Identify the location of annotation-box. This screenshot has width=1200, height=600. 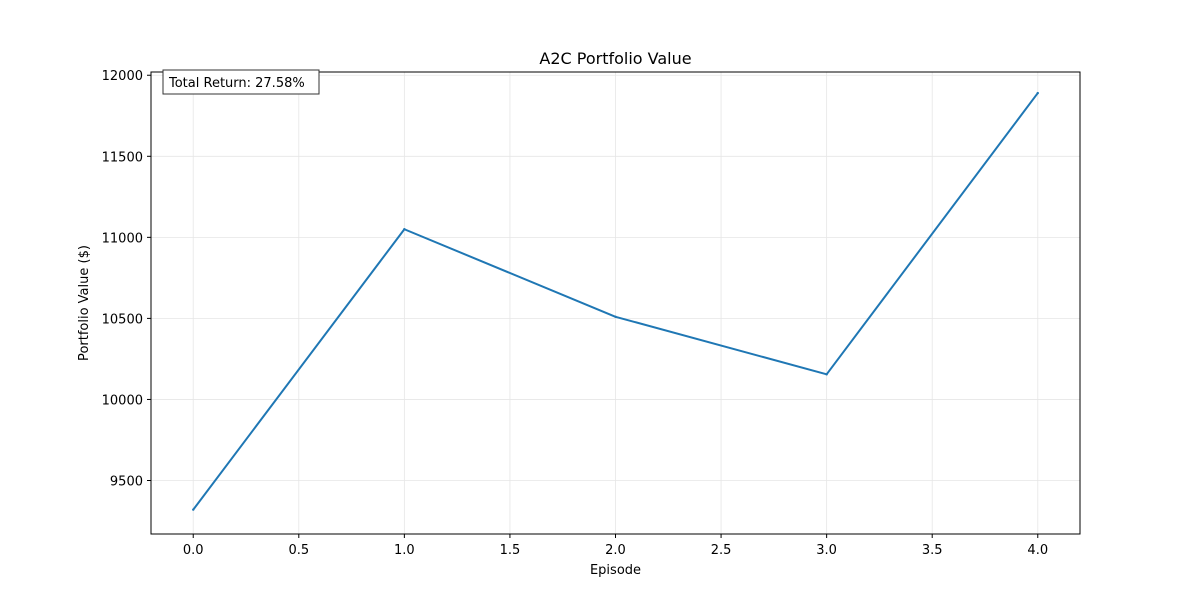
(241, 82).